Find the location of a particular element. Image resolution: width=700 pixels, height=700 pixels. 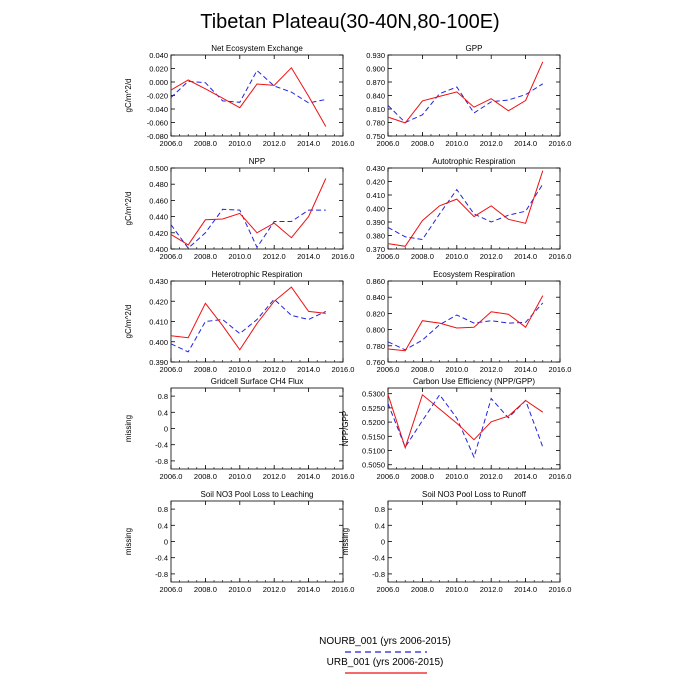

y-axis-label: gC/m^2/d is located at coordinates (128, 322).